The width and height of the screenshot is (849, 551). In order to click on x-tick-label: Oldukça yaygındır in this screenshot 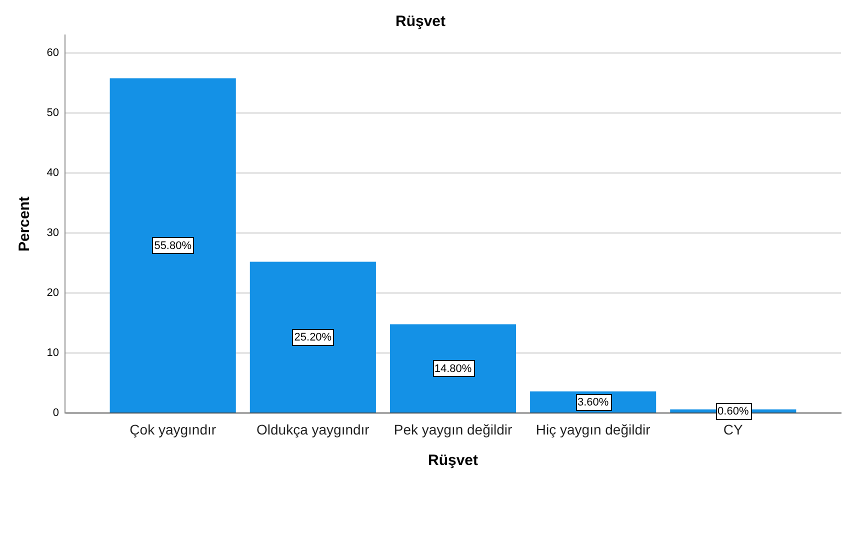, I will do `click(313, 429)`.